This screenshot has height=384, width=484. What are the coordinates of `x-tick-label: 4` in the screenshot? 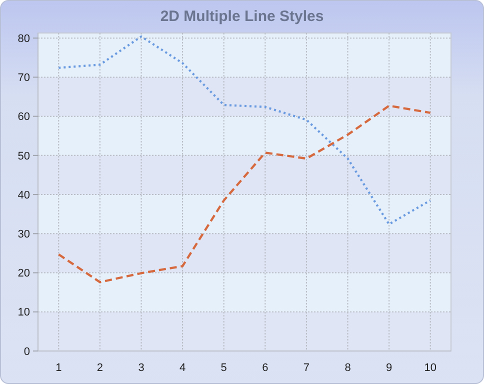 It's located at (182, 368).